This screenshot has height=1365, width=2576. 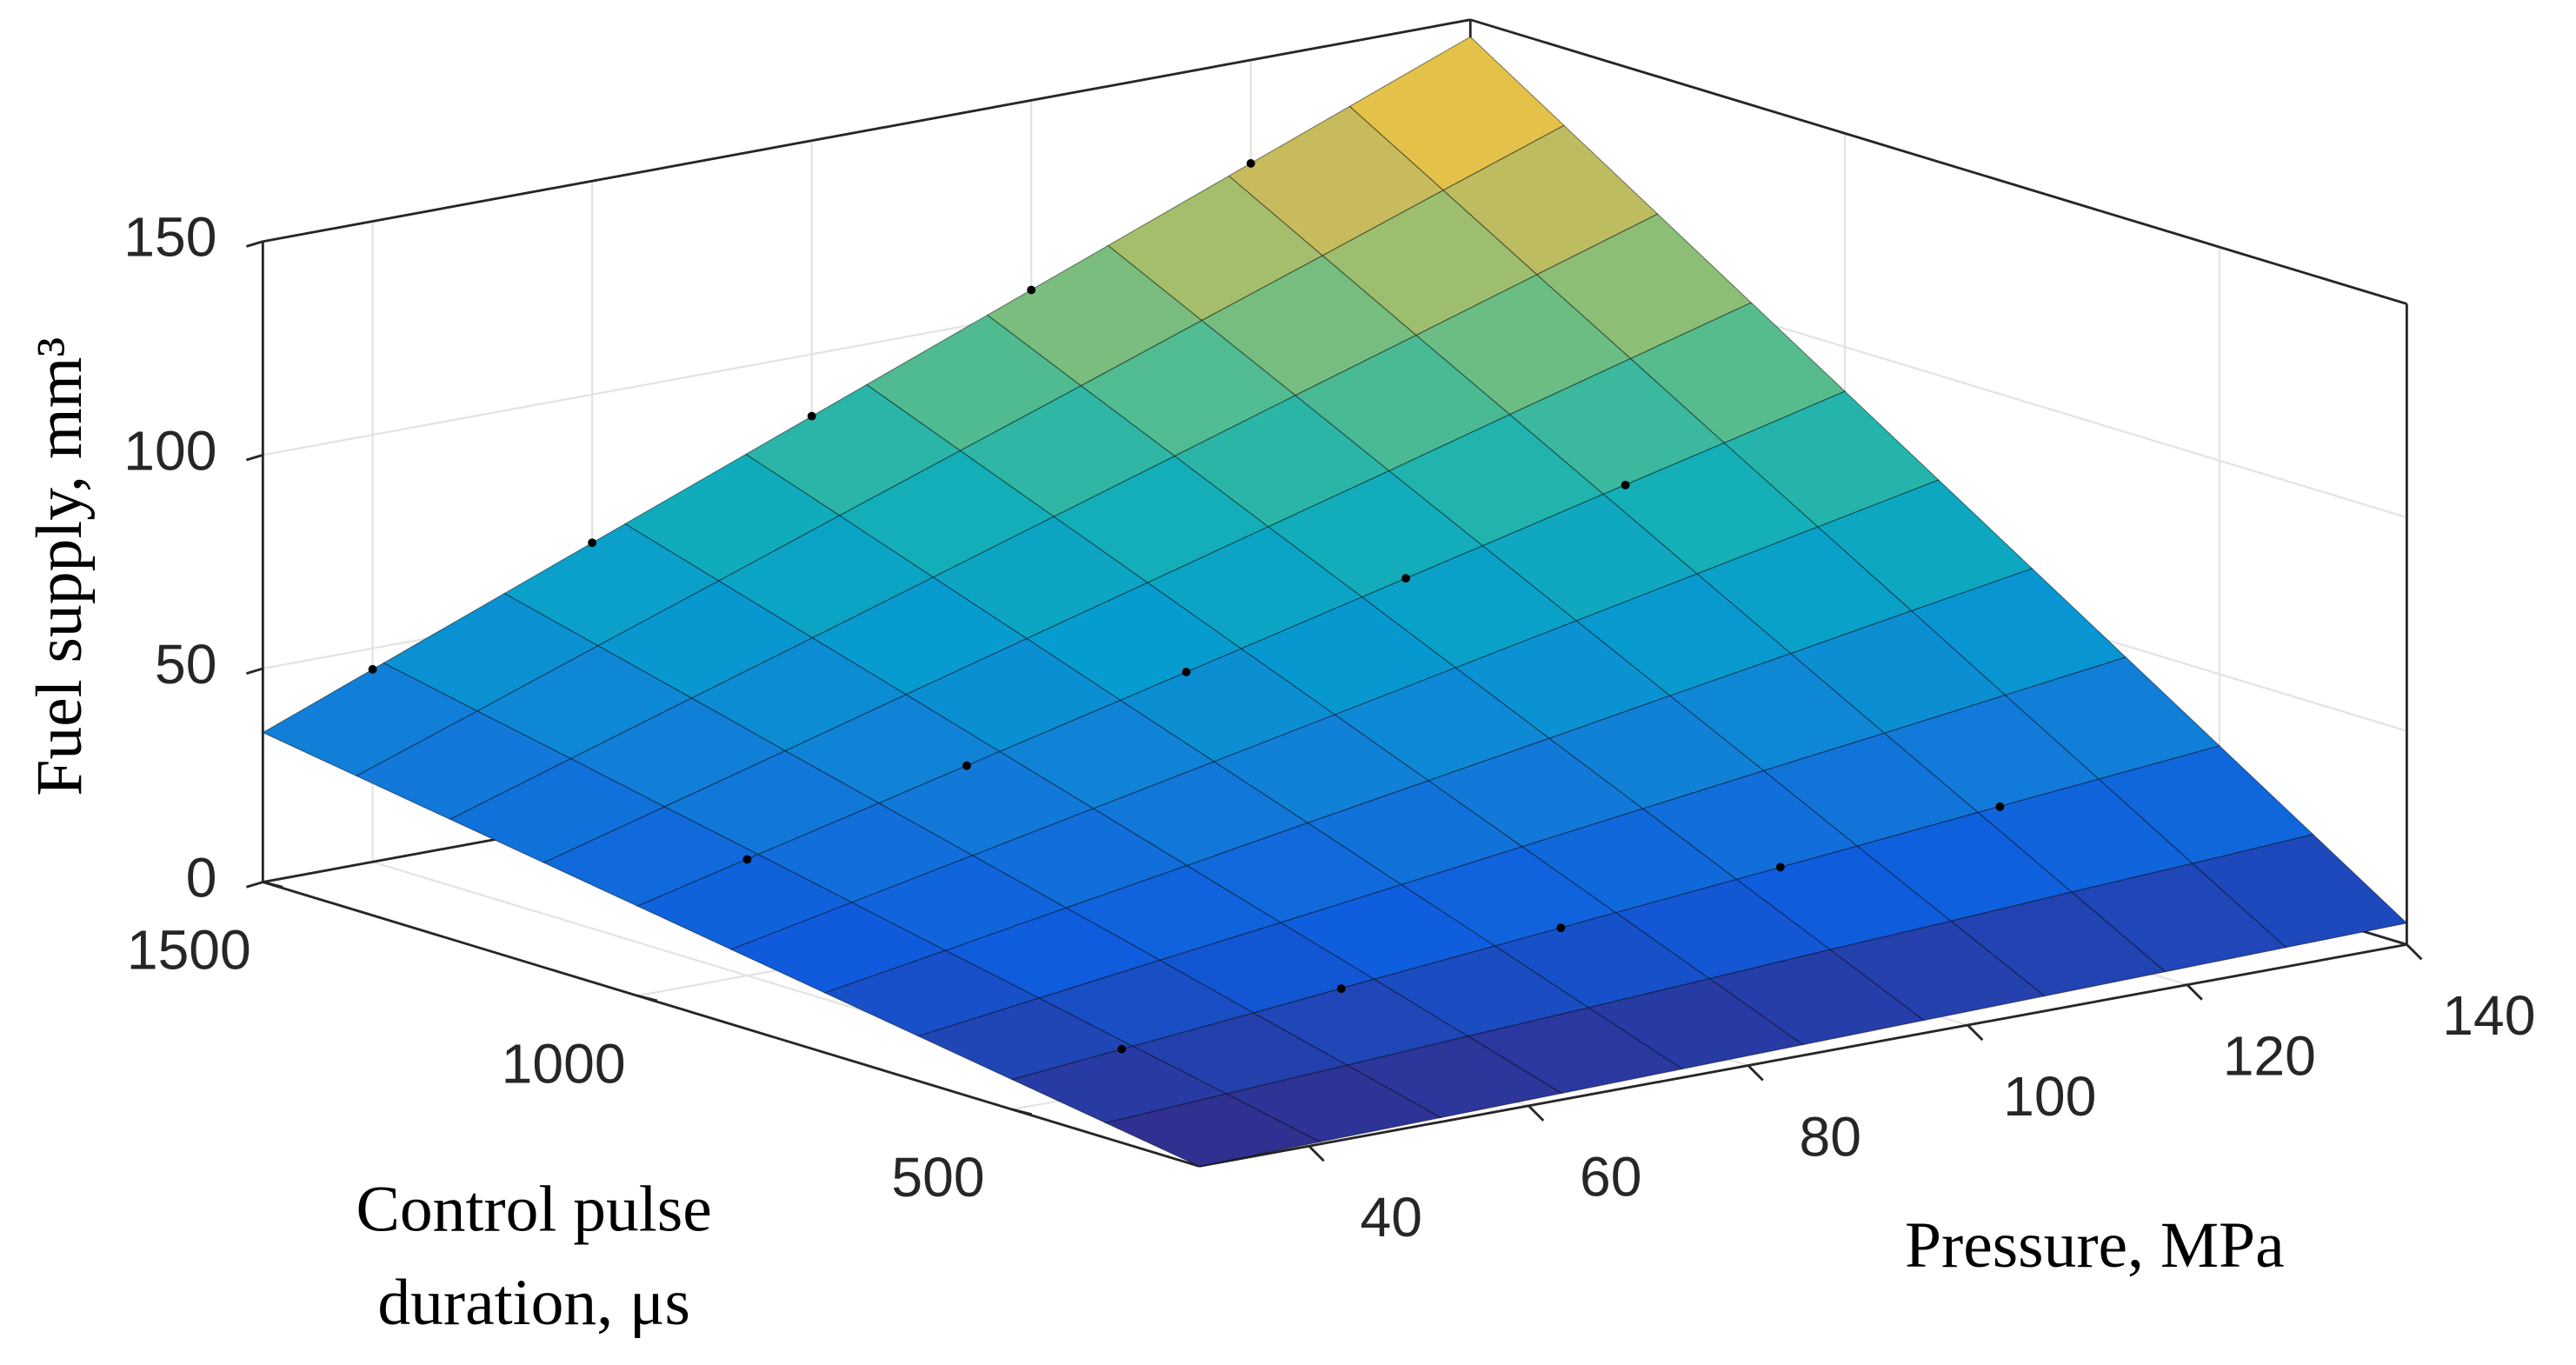 I want to click on y-tick-label: 1500, so click(x=189, y=950).